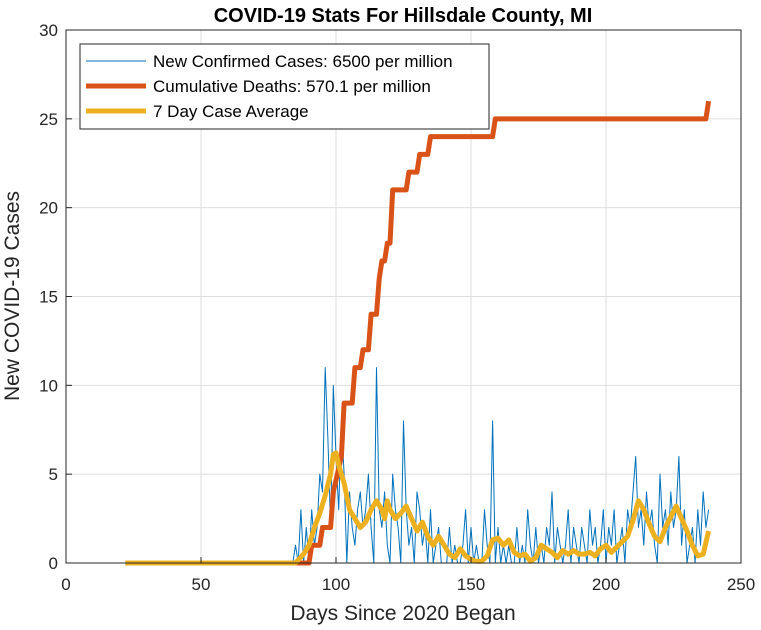  Describe the element at coordinates (48, 208) in the screenshot. I see `y-tick-label: 20` at that location.